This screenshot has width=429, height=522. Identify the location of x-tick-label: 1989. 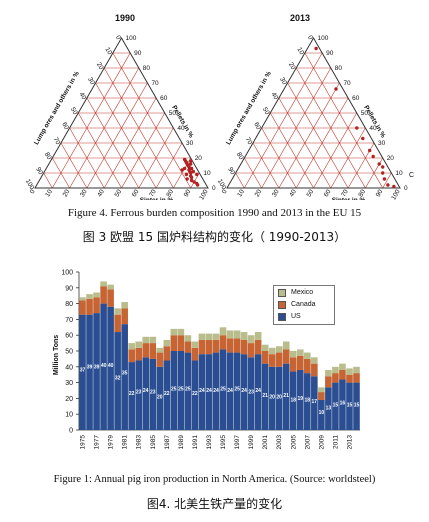
(181, 442).